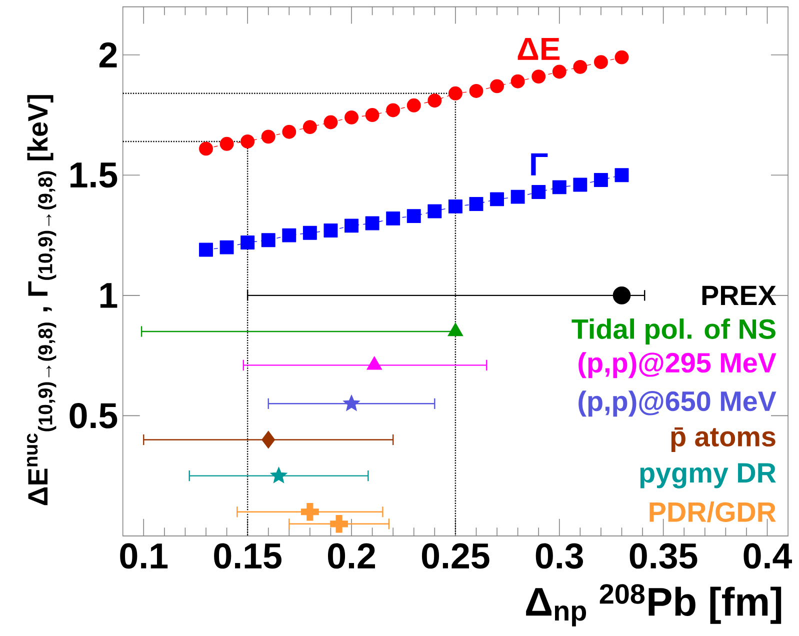  I want to click on text: p̄ atoms, so click(723, 439).